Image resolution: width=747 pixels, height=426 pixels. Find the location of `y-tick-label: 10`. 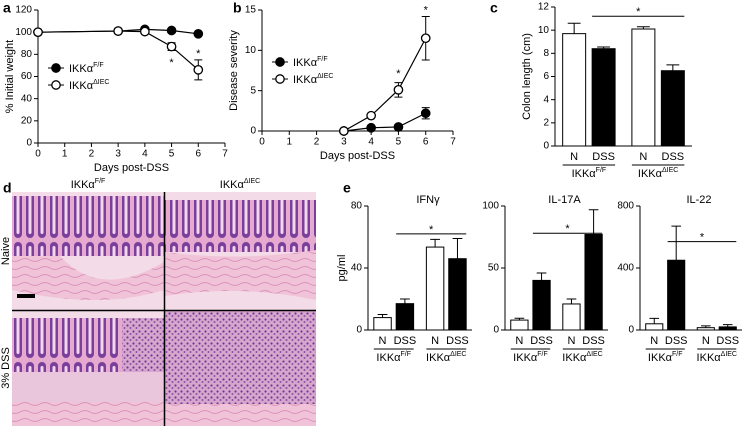

y-tick-label: 10 is located at coordinates (251, 50).